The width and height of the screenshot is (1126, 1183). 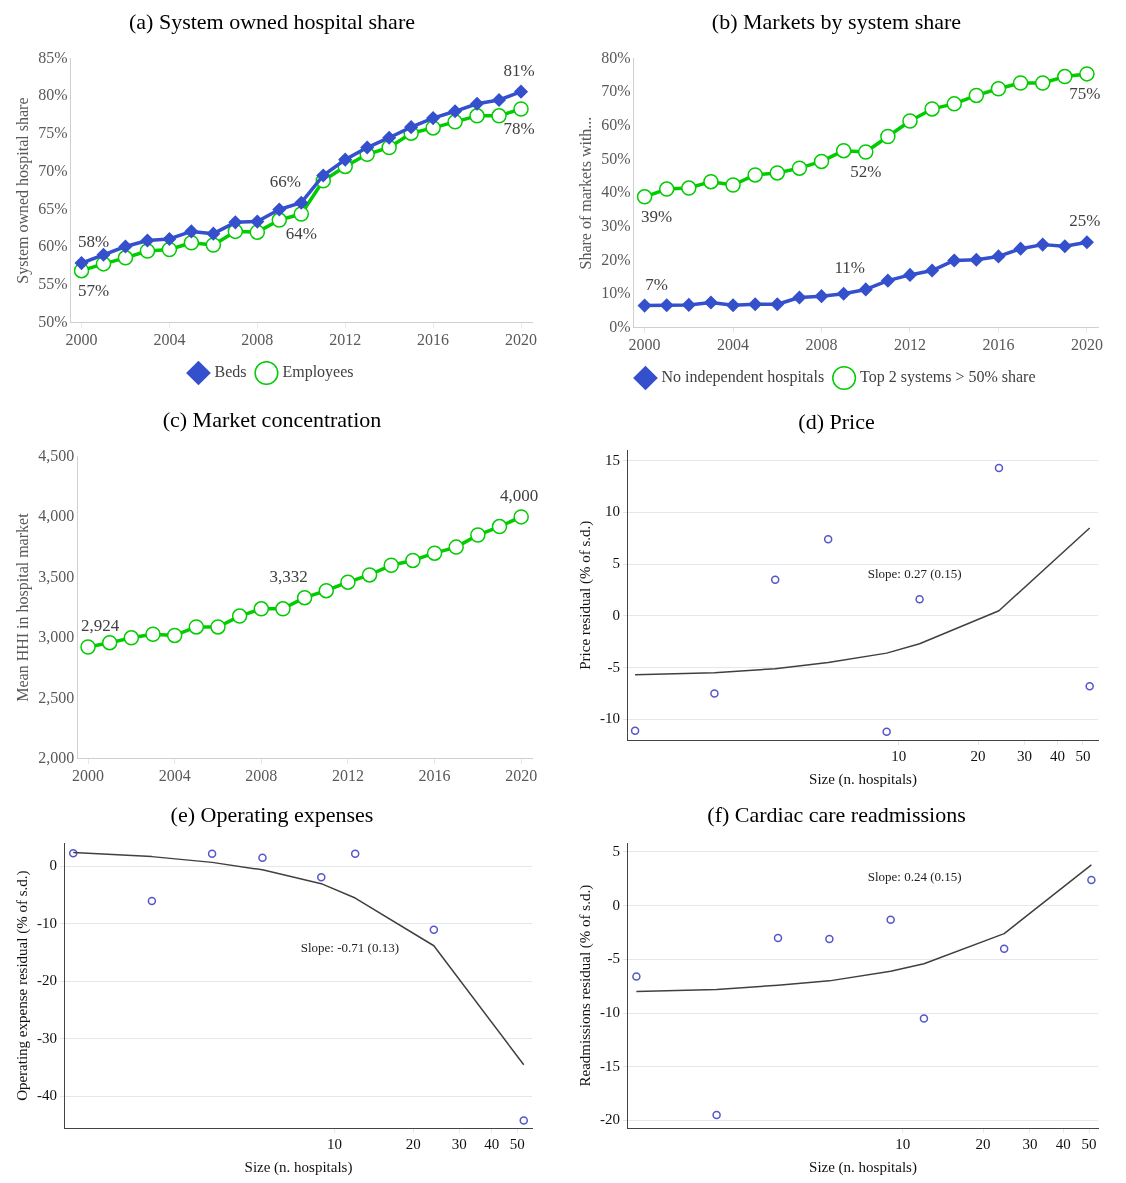 What do you see at coordinates (53, 170) in the screenshot?
I see `y-tick-label: 70%` at bounding box center [53, 170].